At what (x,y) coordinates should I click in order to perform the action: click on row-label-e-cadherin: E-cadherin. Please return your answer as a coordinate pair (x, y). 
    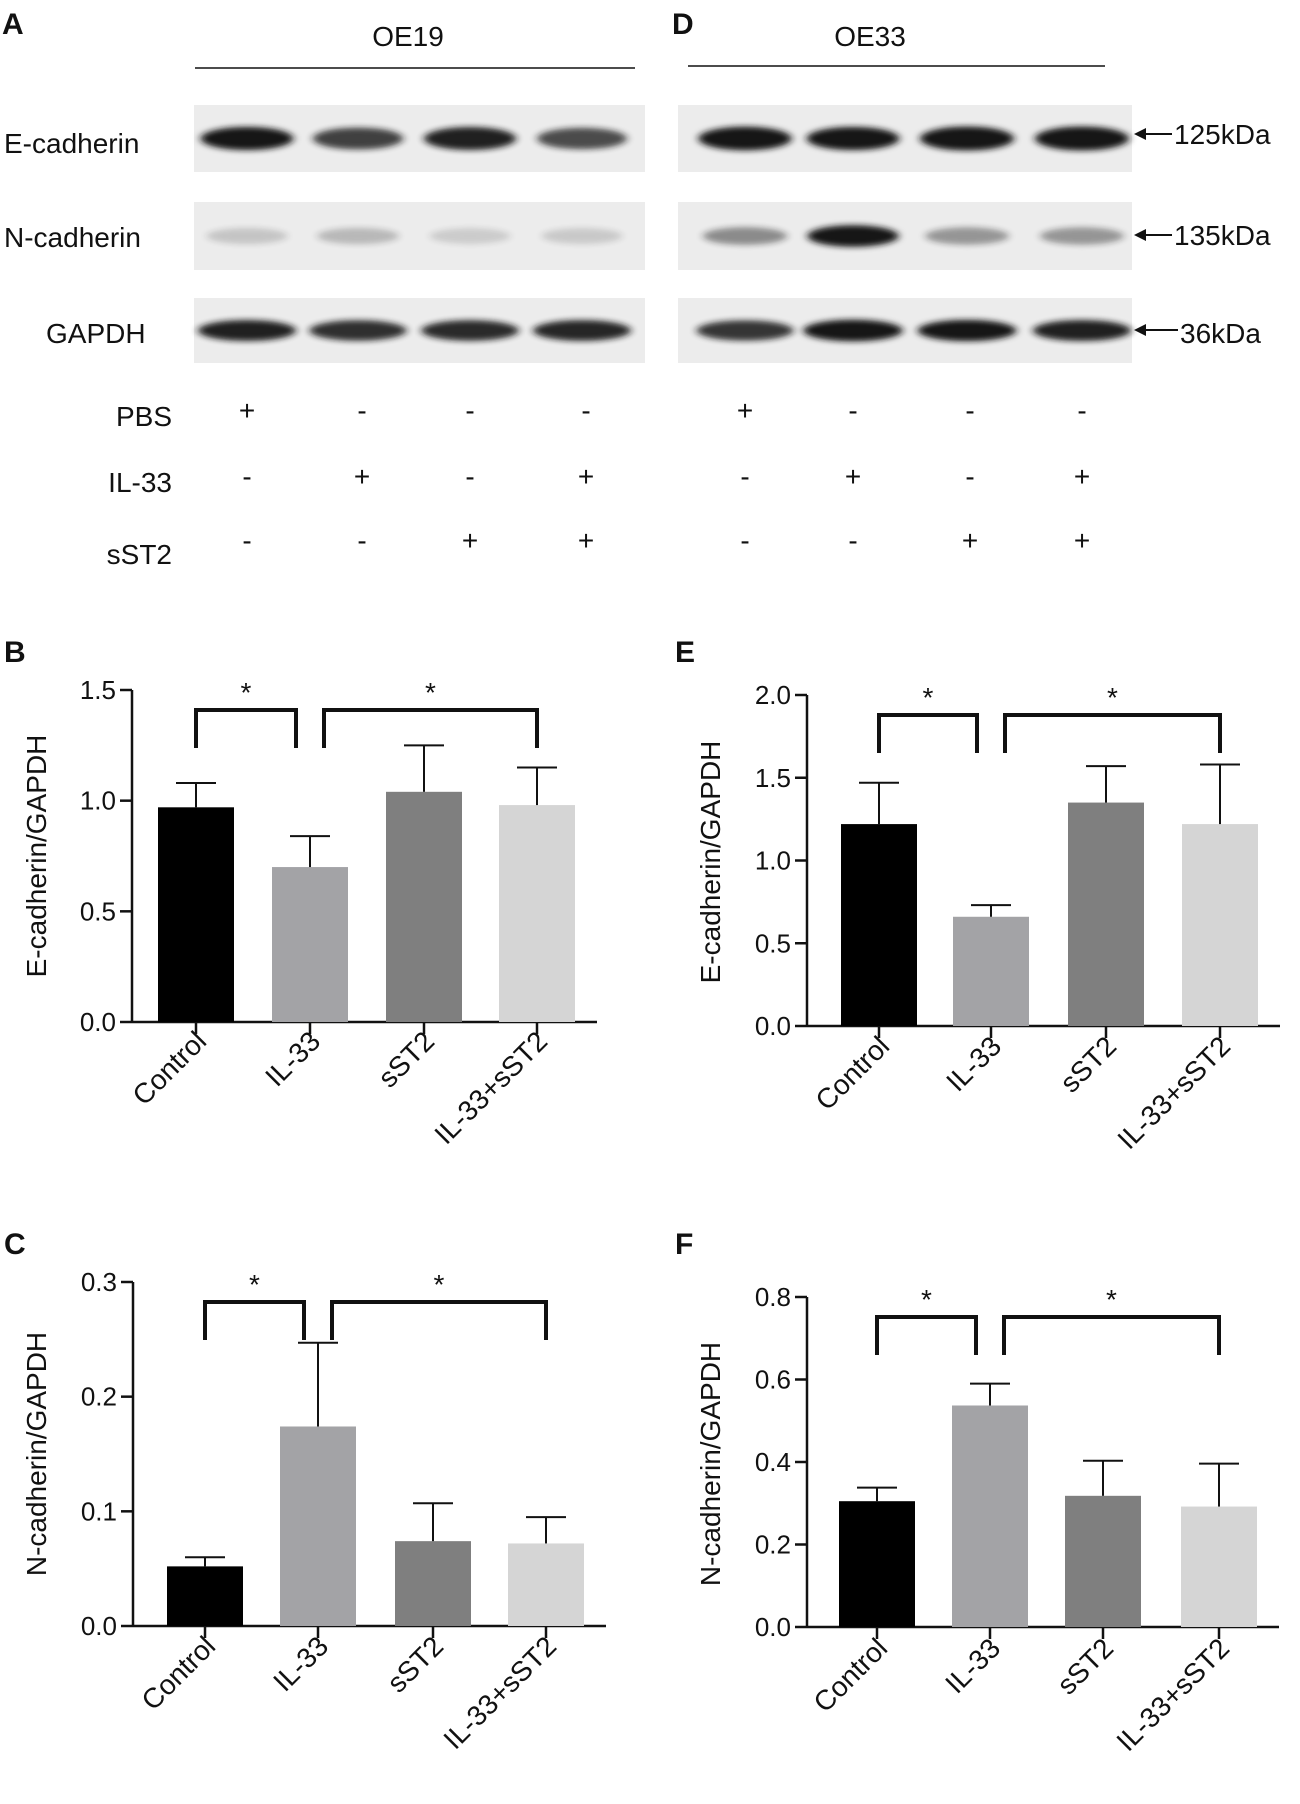
    Looking at the image, I should click on (71, 143).